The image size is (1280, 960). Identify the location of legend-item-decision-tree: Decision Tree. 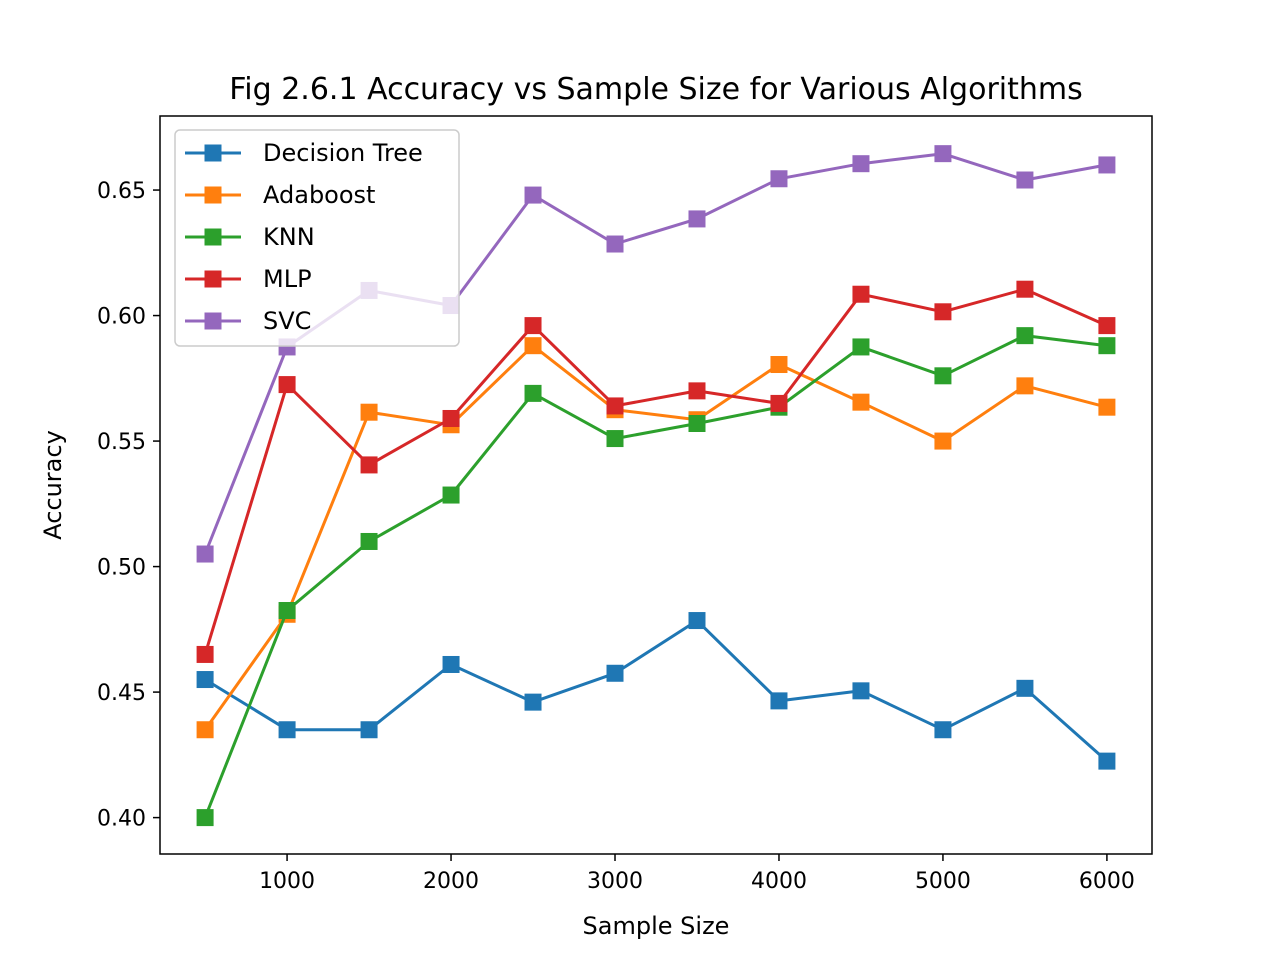
(304, 153).